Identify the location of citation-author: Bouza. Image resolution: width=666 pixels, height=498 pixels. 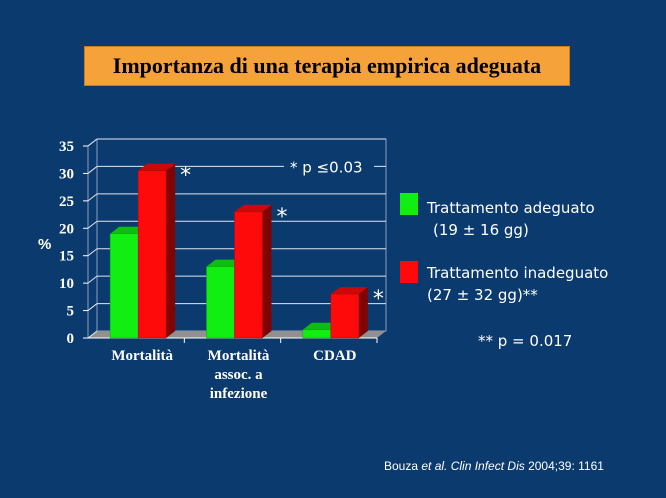
(403, 466).